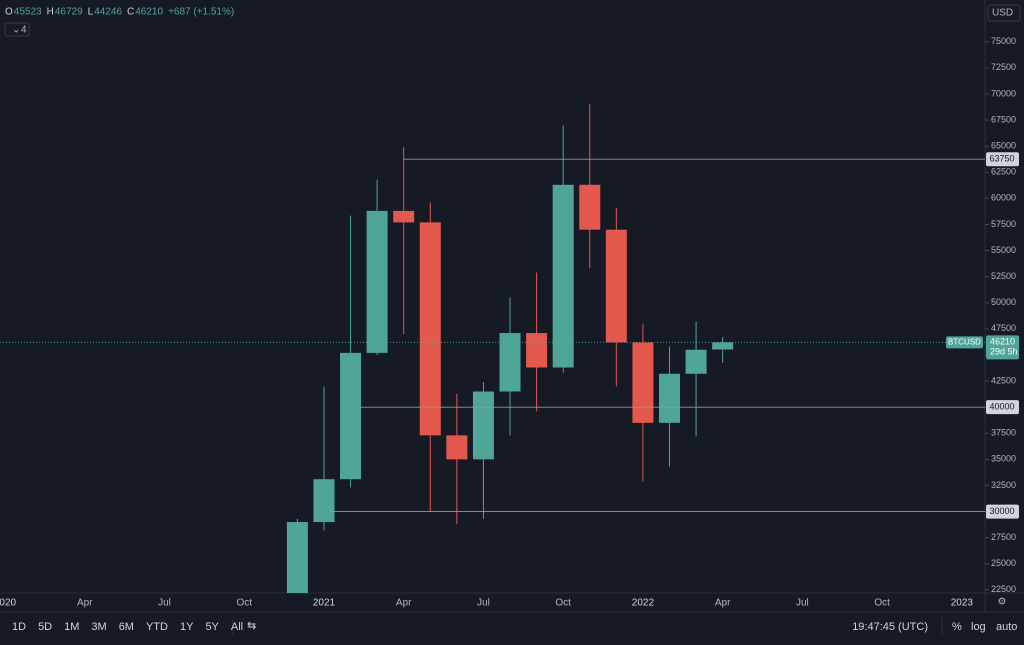 Image resolution: width=1024 pixels, height=645 pixels. I want to click on currency: USD, so click(1002, 13).